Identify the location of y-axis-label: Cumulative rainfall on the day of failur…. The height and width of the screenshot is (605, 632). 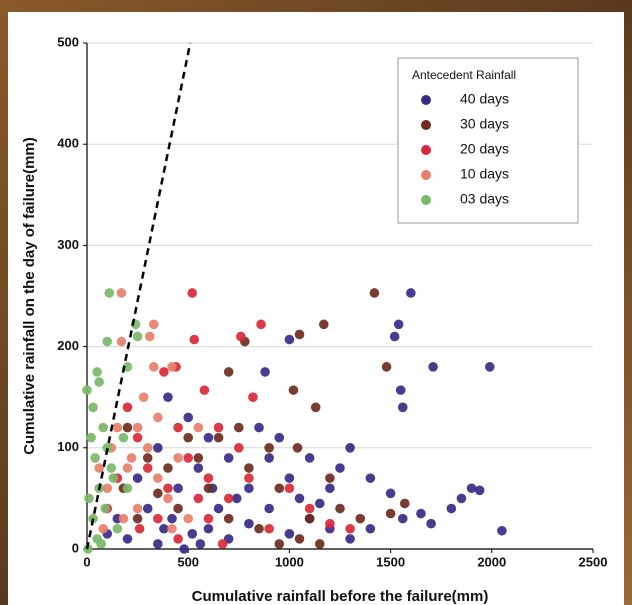
(29, 296).